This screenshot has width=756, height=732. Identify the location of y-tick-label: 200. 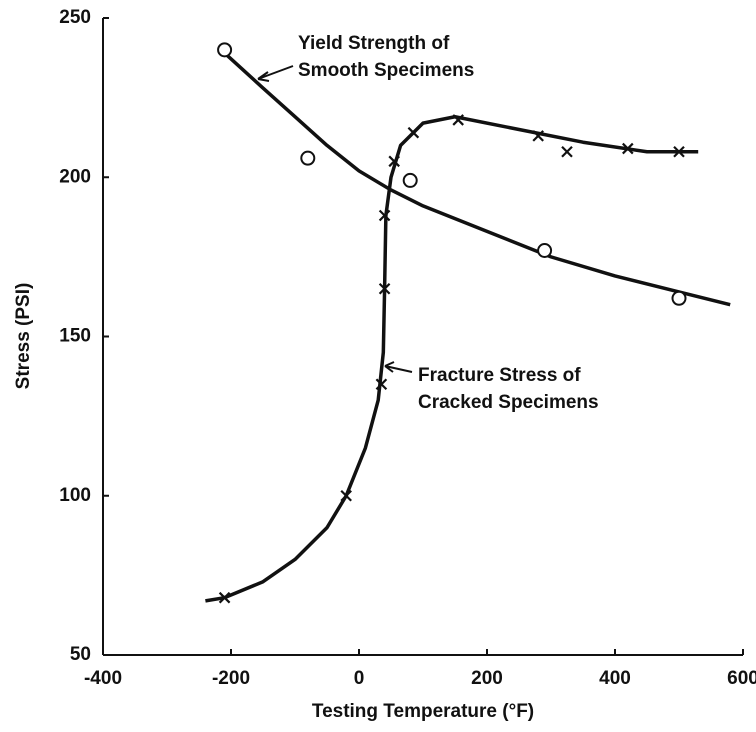
(75, 176).